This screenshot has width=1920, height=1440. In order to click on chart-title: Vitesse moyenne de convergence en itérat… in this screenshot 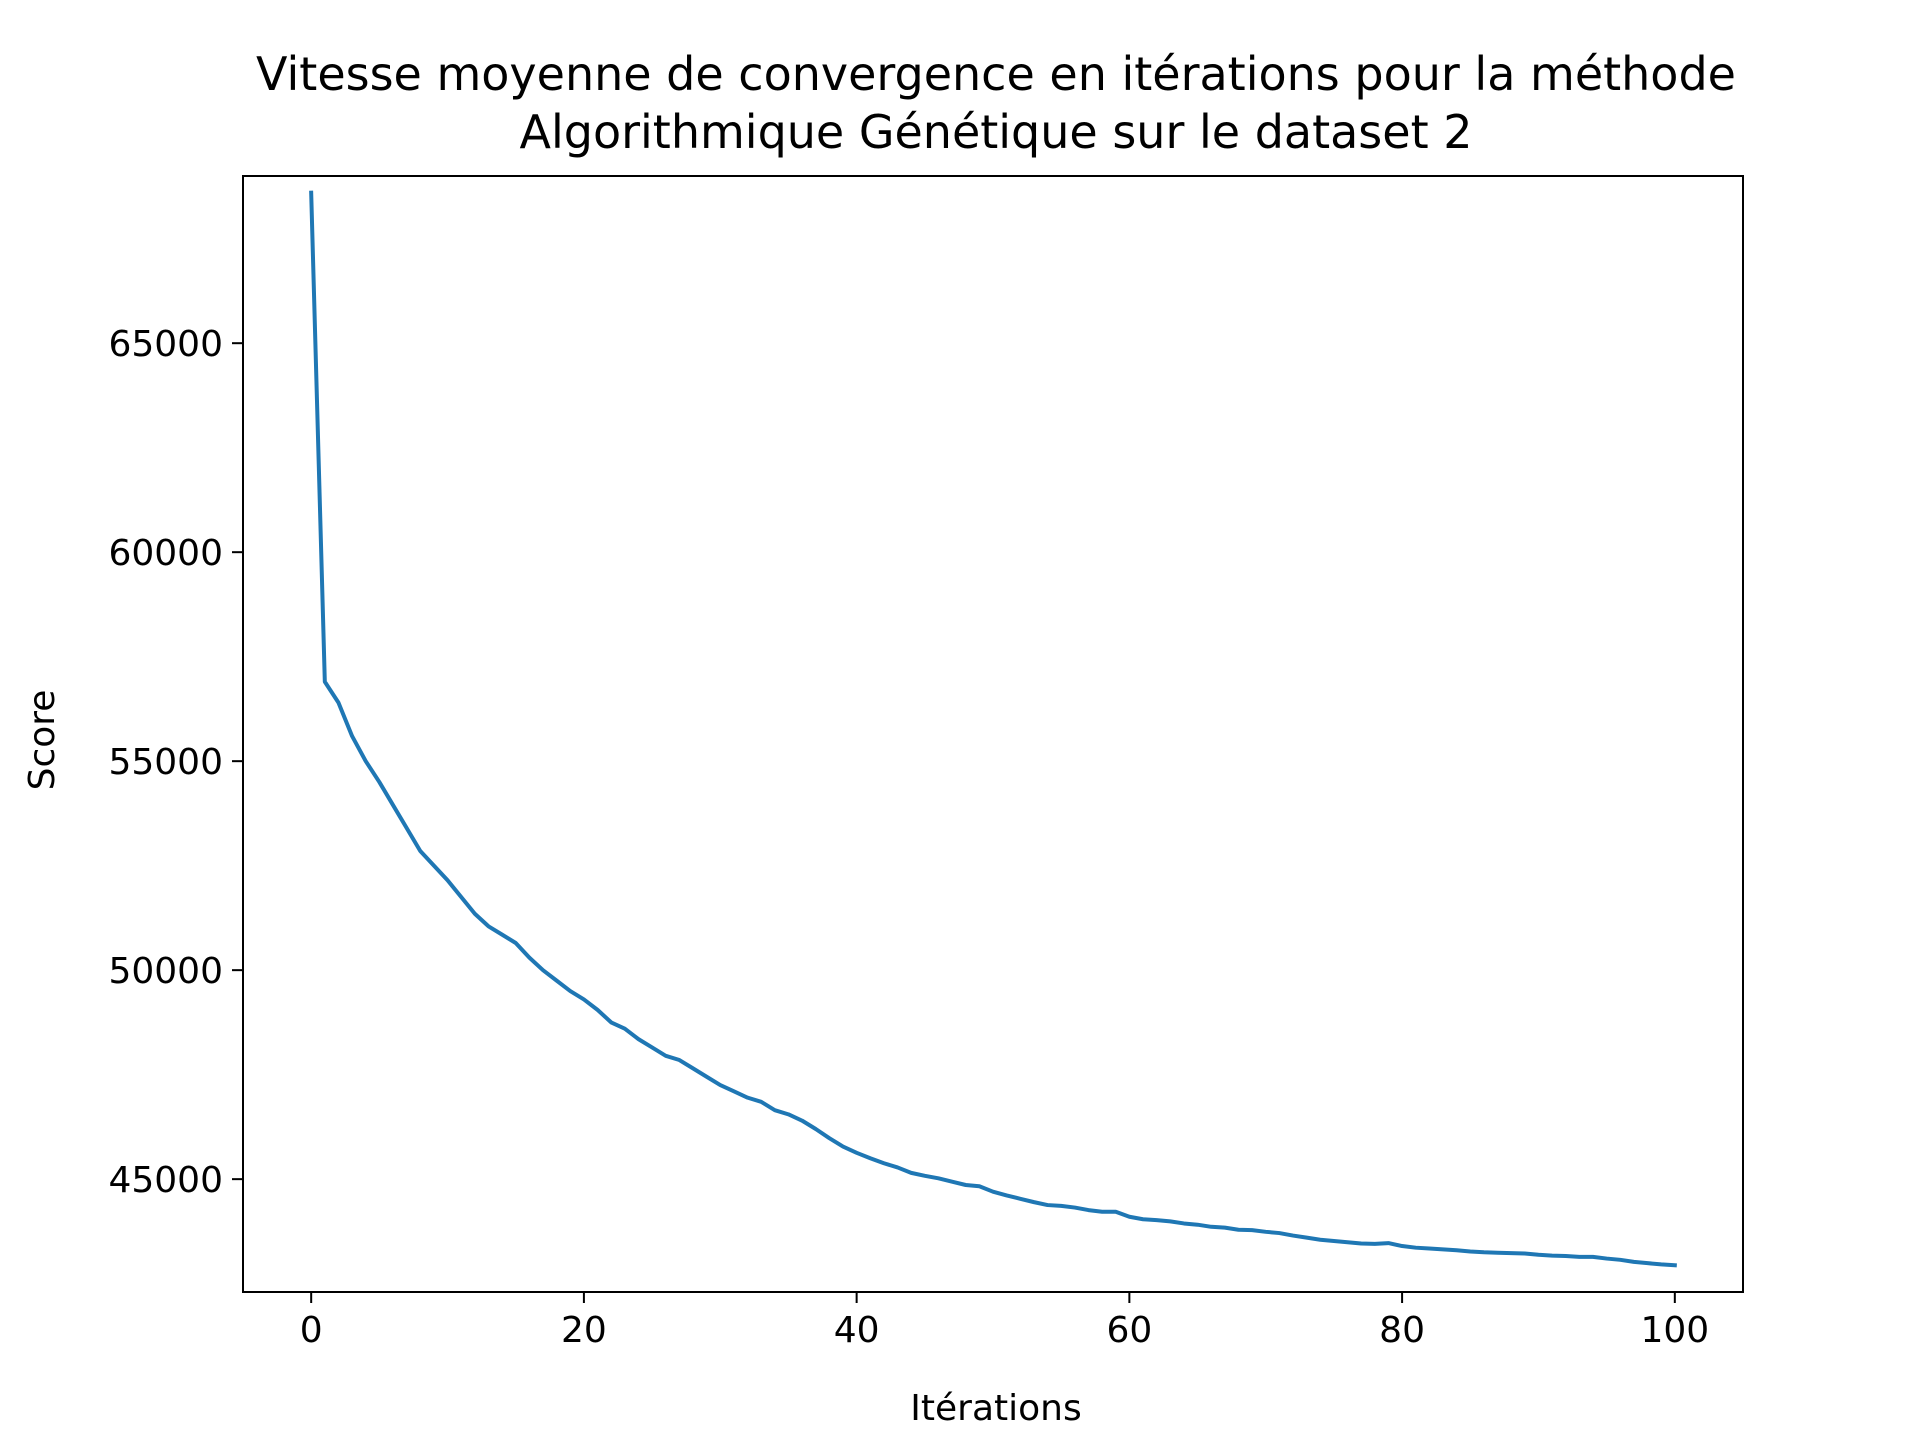, I will do `click(996, 103)`.